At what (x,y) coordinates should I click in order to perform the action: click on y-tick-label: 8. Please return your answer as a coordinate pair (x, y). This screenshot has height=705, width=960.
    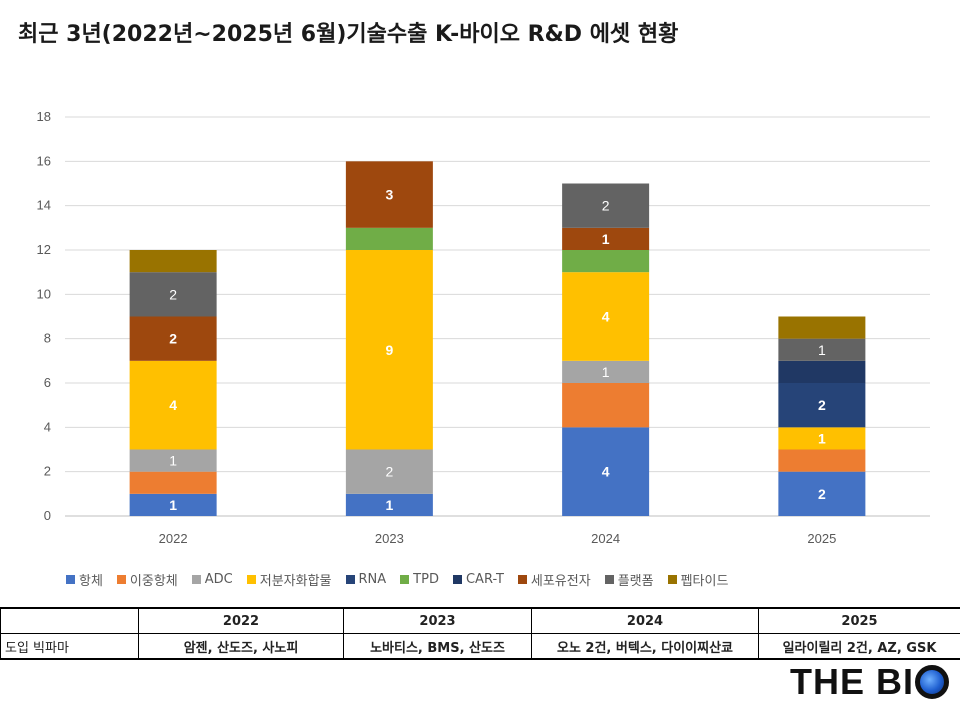
    Looking at the image, I should click on (47, 338).